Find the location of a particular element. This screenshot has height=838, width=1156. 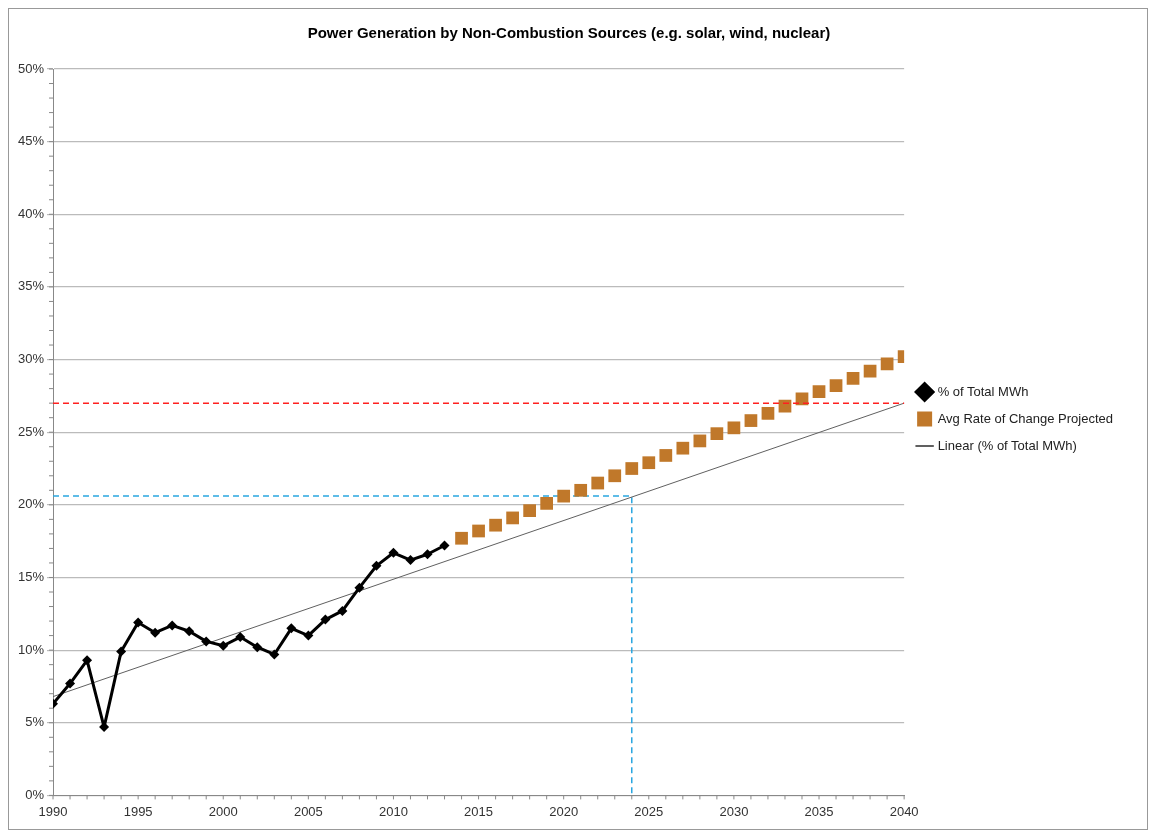

x-tick-label: 2030 is located at coordinates (734, 811).